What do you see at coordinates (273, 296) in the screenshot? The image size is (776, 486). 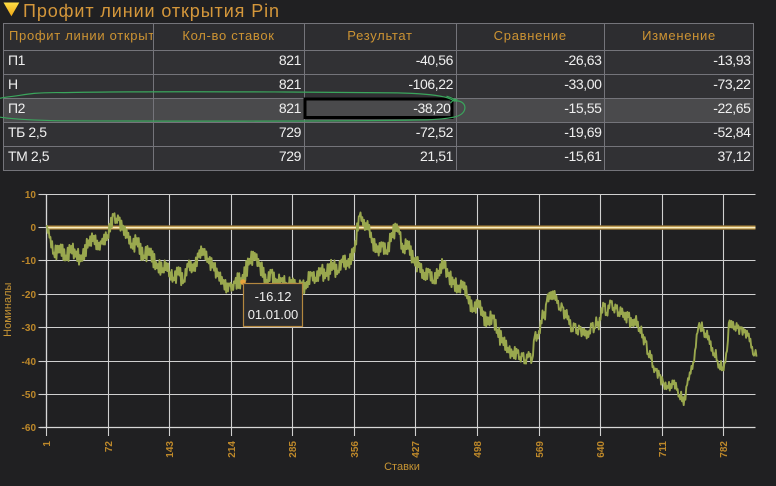 I see `svg-text: -16.12` at bounding box center [273, 296].